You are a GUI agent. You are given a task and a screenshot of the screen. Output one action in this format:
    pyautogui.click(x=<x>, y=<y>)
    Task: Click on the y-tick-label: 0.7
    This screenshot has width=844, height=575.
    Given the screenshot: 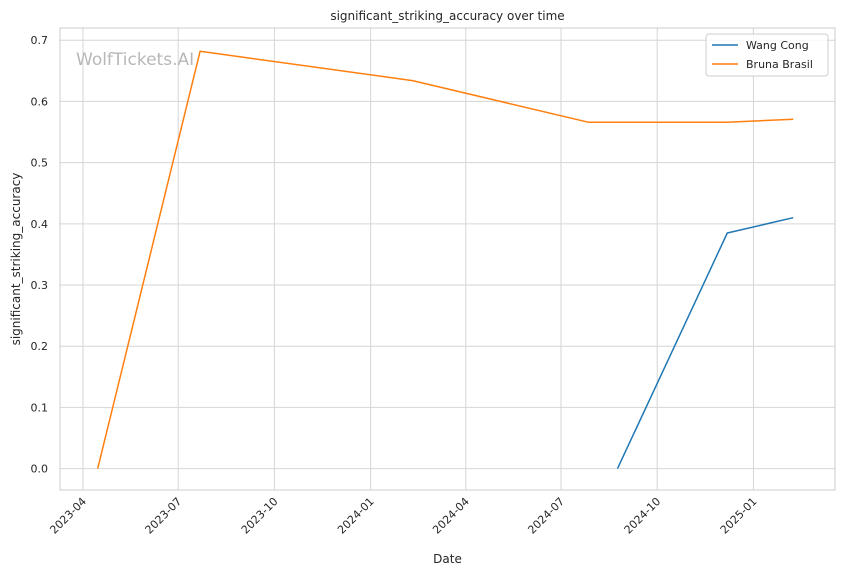 What is the action you would take?
    pyautogui.click(x=40, y=40)
    